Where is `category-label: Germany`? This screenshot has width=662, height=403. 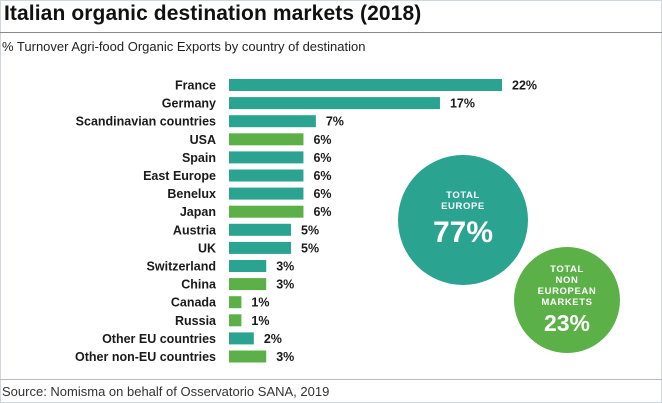 category-label: Germany is located at coordinates (189, 104).